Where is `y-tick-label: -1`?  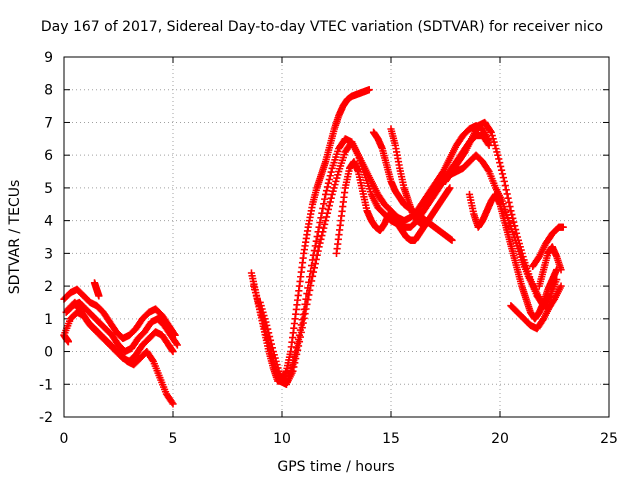 y-tick-label: -1 is located at coordinates (46, 385).